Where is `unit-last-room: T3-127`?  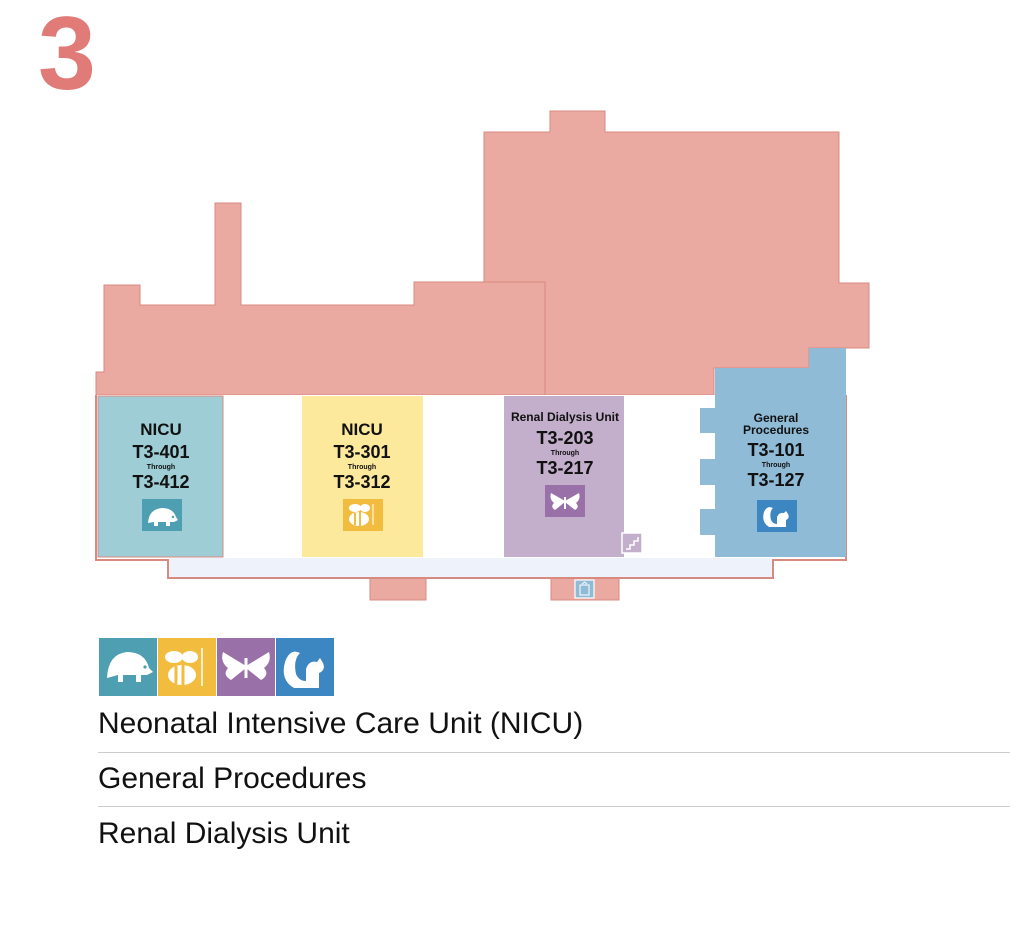
unit-last-room: T3-127 is located at coordinates (775, 480).